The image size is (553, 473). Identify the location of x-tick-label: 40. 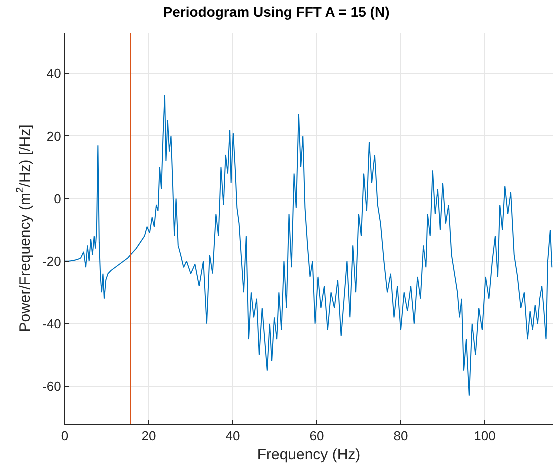
(233, 436).